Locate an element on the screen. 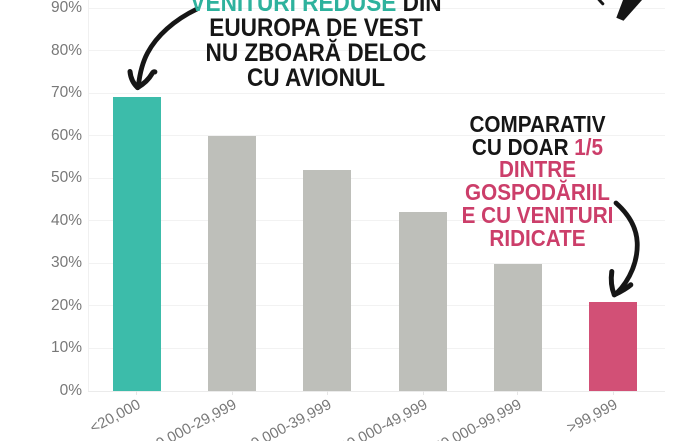 The height and width of the screenshot is (441, 700). svg-text: >99,999 is located at coordinates (592, 416).